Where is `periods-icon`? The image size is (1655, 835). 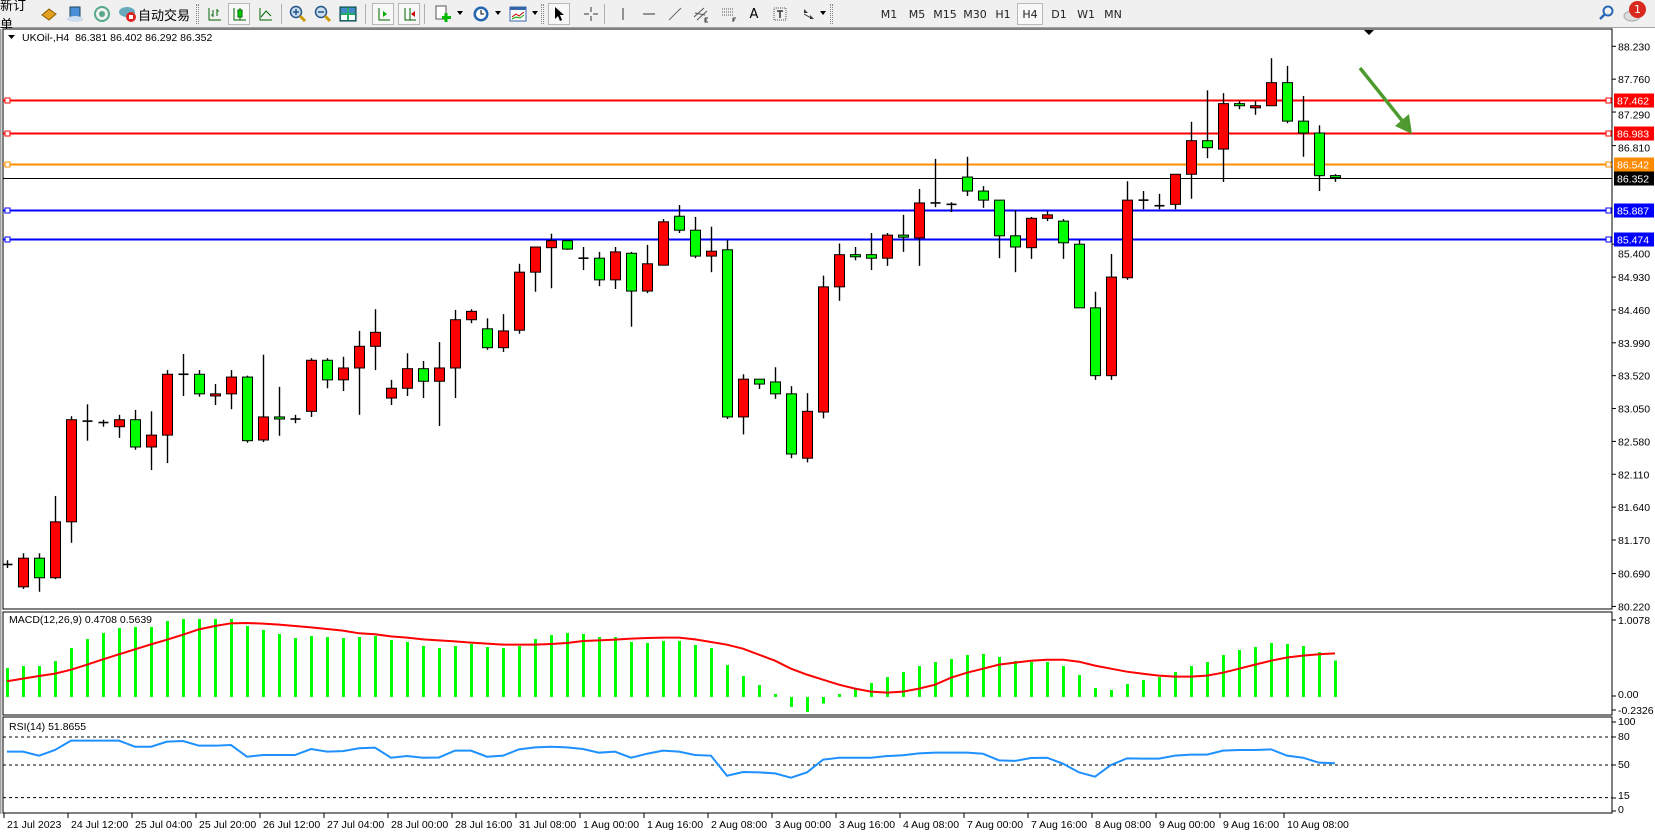
periods-icon is located at coordinates (481, 14).